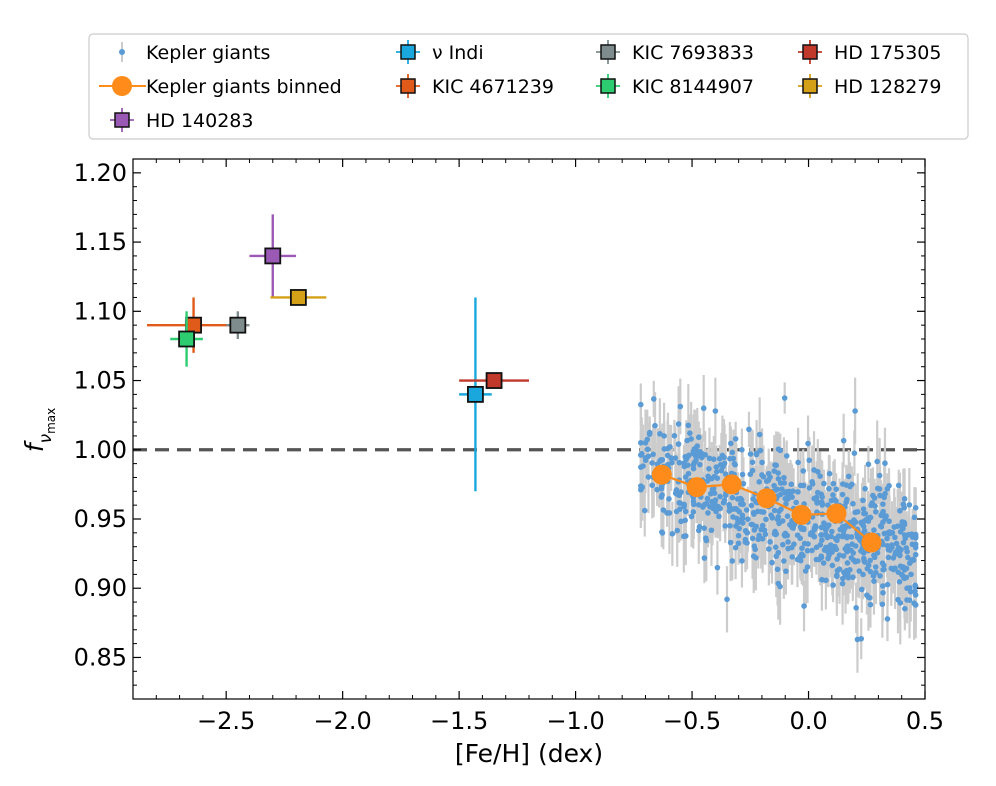  I want to click on legend-marker-circle, so click(122, 86).